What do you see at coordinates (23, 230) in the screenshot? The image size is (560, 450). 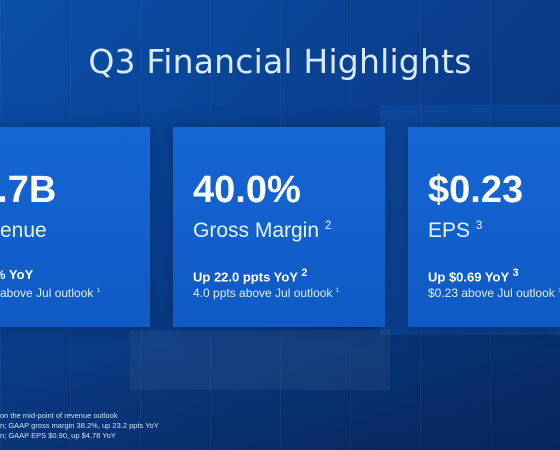 I see `revenue-label: enue` at bounding box center [23, 230].